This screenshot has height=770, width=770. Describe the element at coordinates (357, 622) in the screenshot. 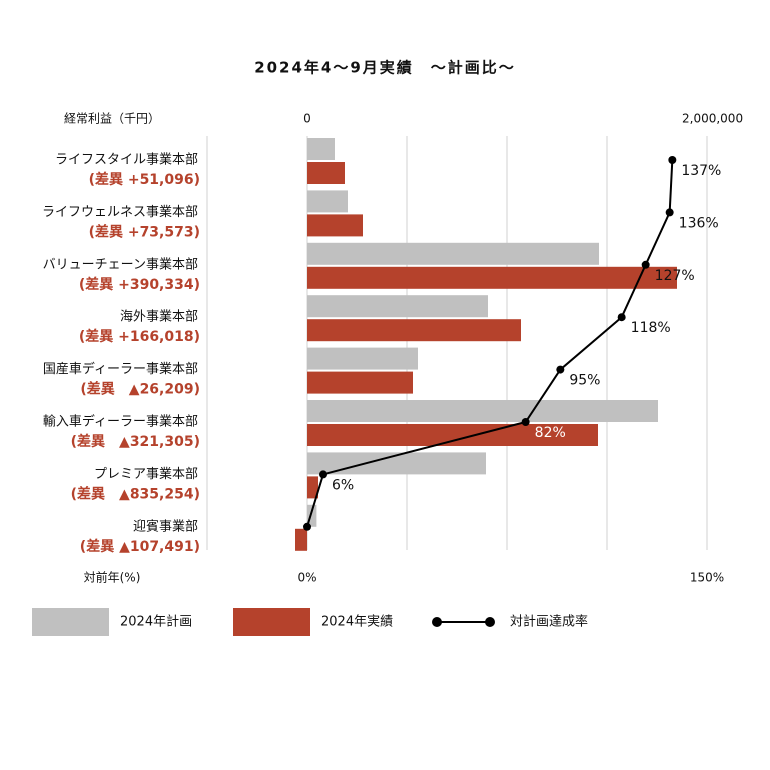

I see `legend-label: 2024年実績` at that location.